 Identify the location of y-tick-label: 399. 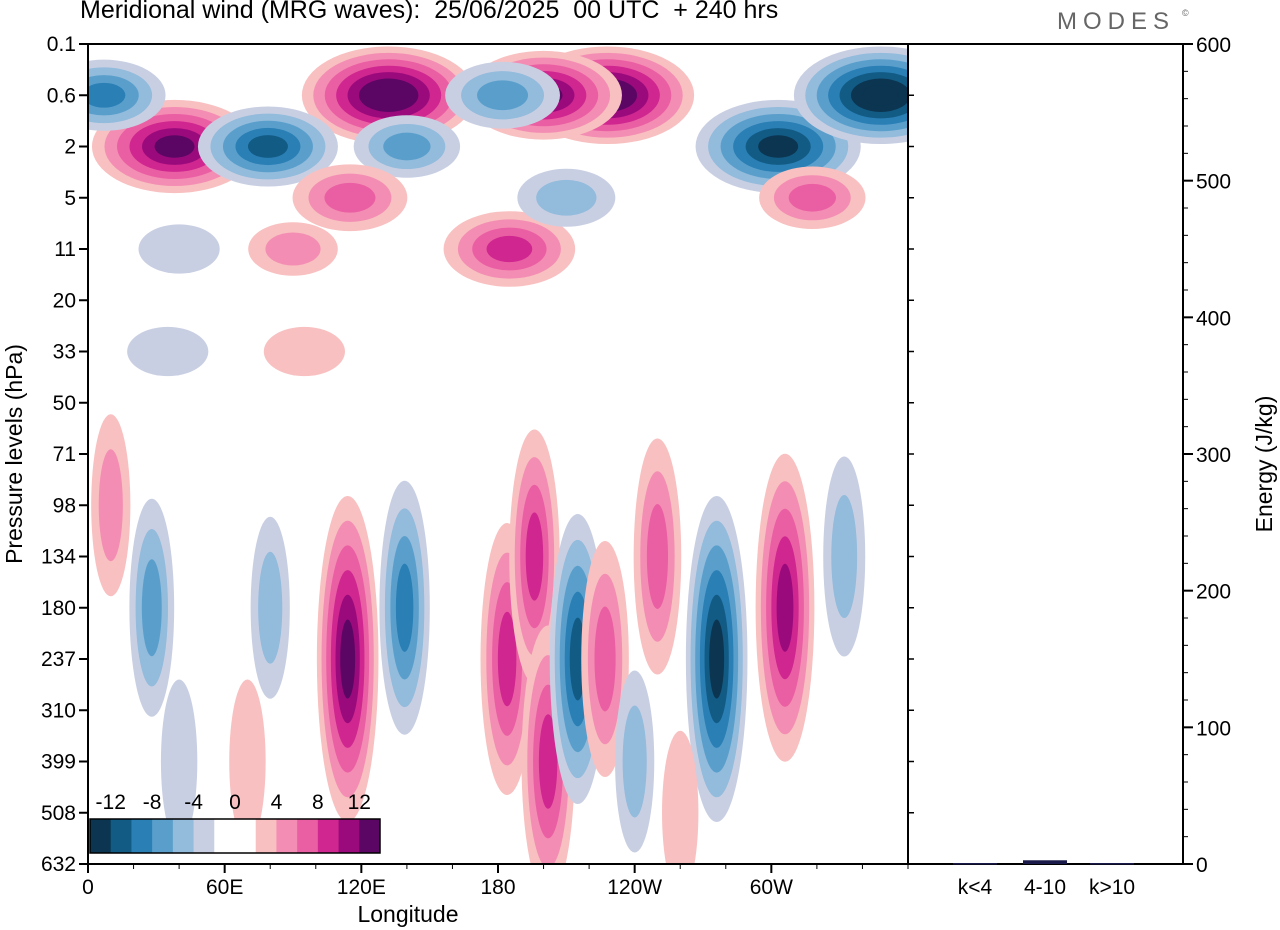
(58, 762).